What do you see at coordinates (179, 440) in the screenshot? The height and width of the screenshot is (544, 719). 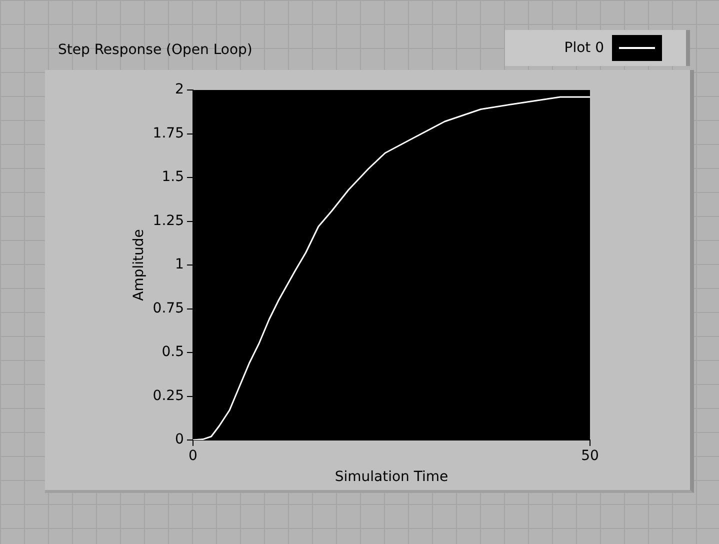 I see `y-tick-label: 0` at bounding box center [179, 440].